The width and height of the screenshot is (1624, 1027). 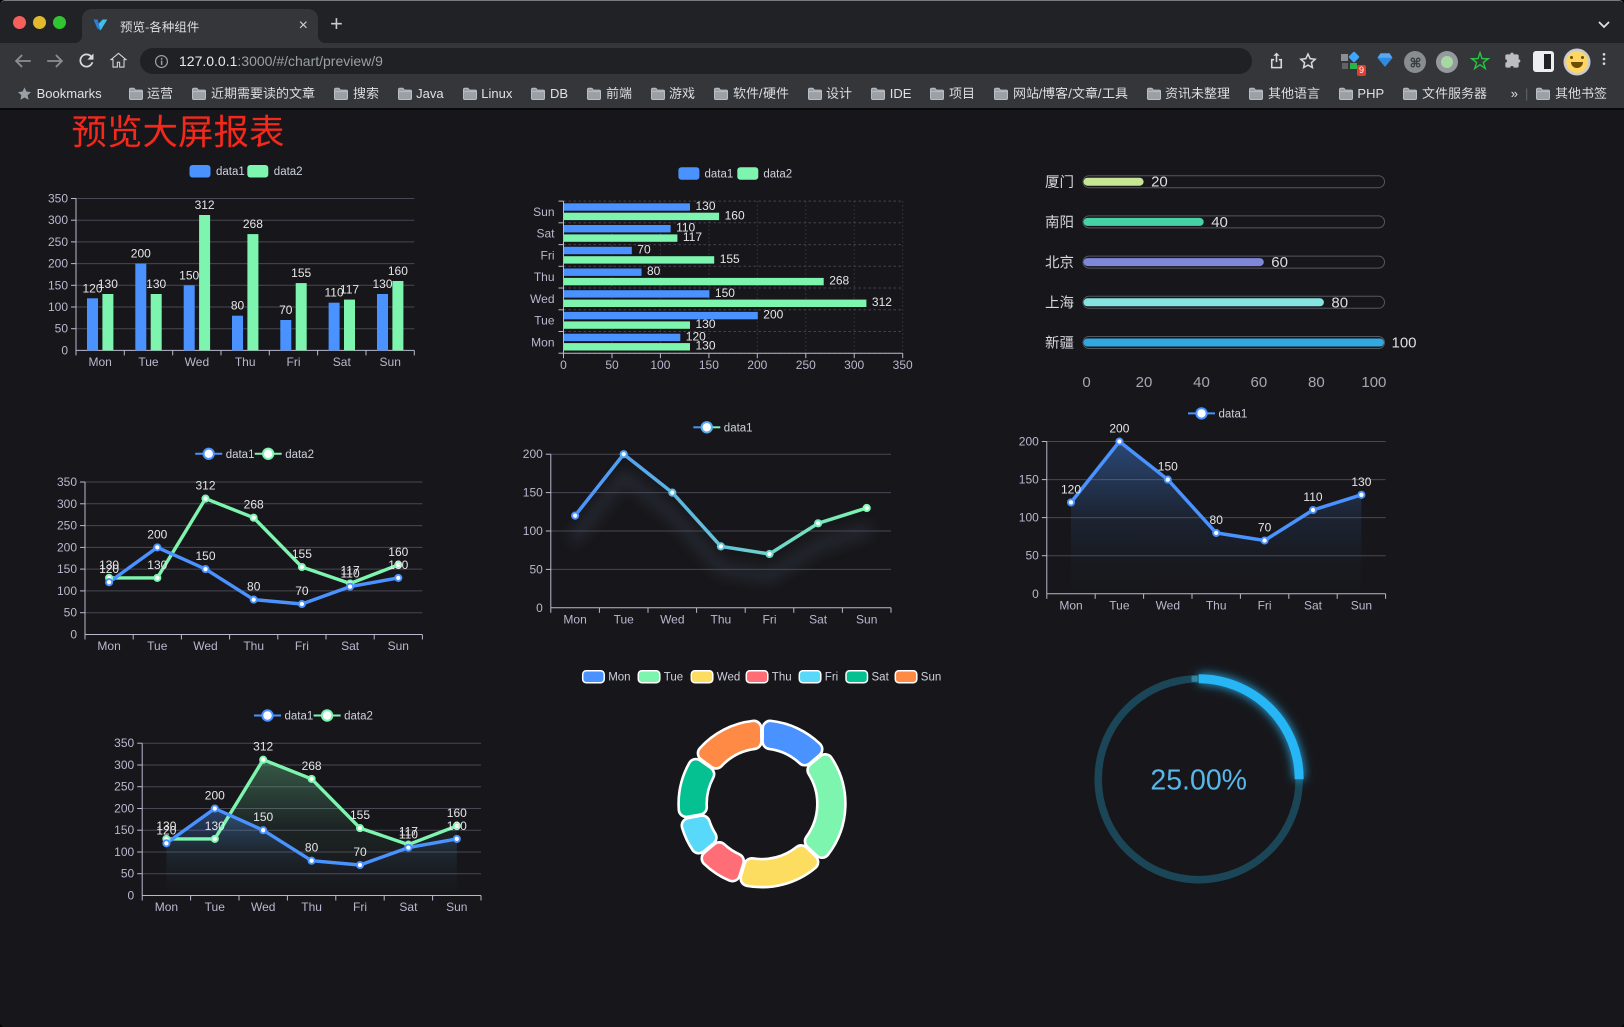 I want to click on svg-text: 160, so click(x=398, y=271).